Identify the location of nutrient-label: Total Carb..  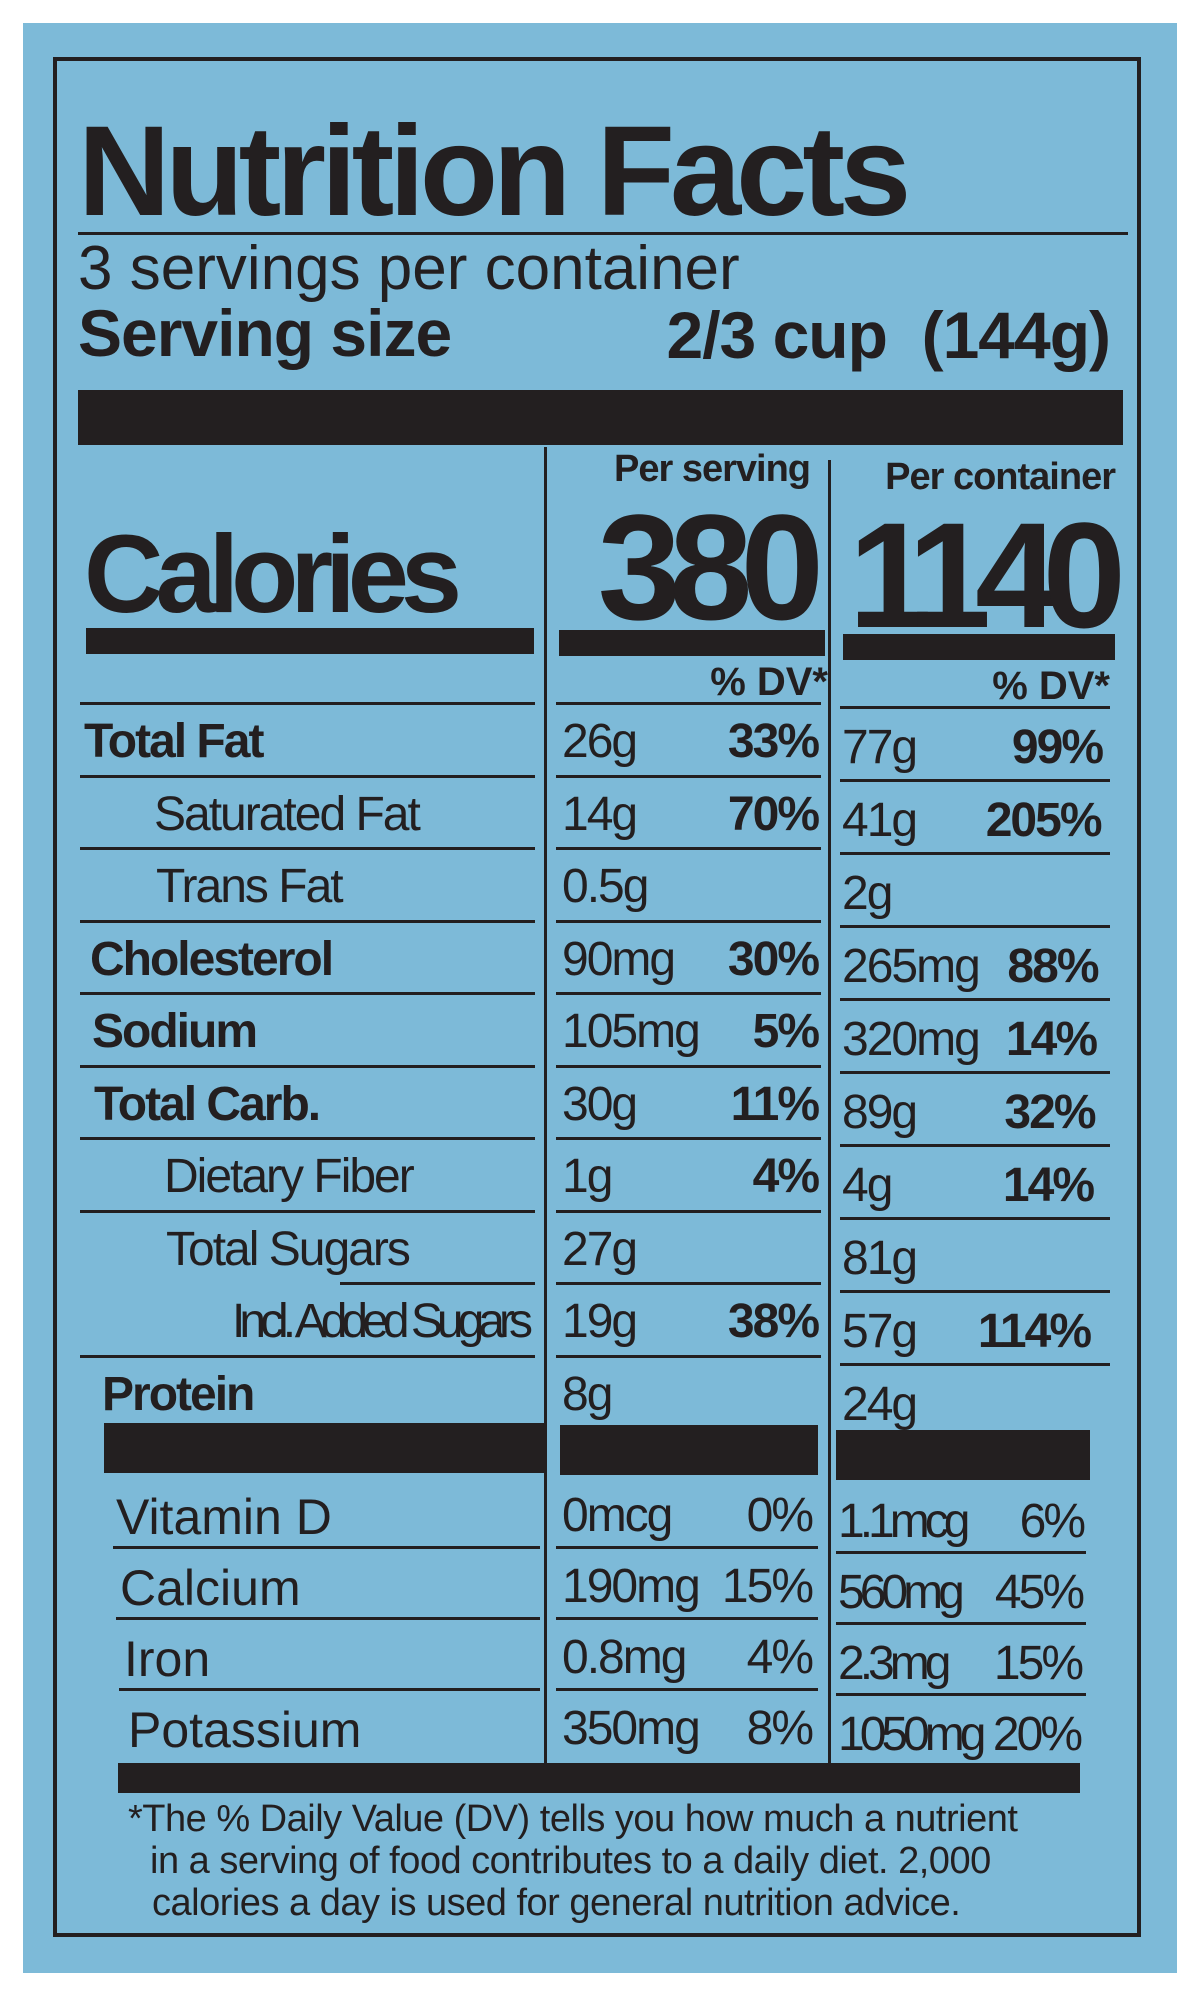
(207, 1104).